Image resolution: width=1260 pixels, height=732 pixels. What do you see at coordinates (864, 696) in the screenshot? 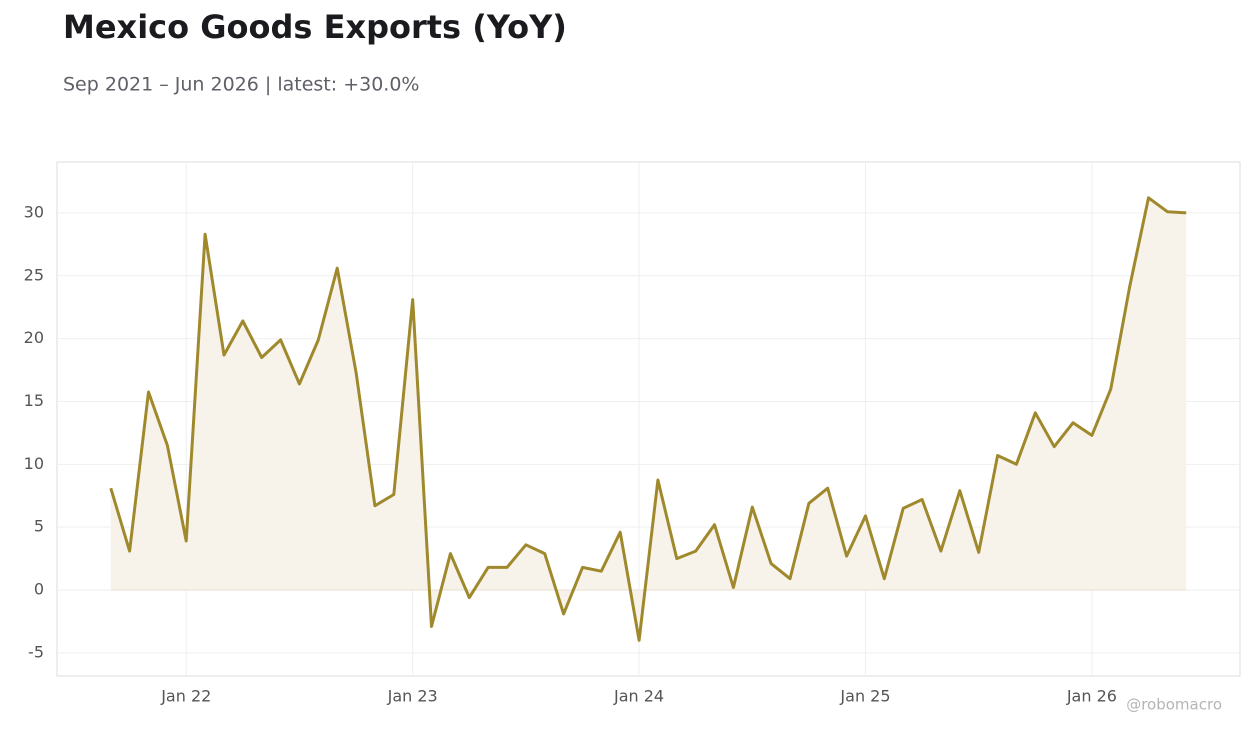
I see `x-tick-label: Jan 25` at bounding box center [864, 696].